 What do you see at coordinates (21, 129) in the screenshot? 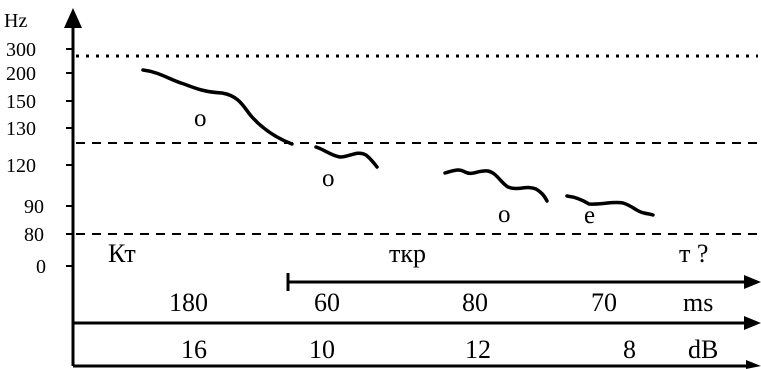
I see `y-tick-label: 130` at bounding box center [21, 129].